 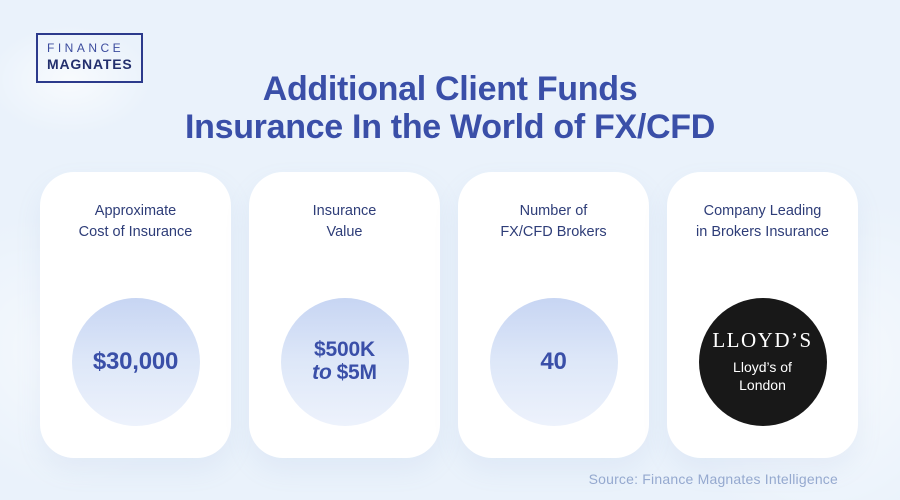 What do you see at coordinates (344, 211) in the screenshot?
I see `card-insurance-value-label-line1: Insurance` at bounding box center [344, 211].